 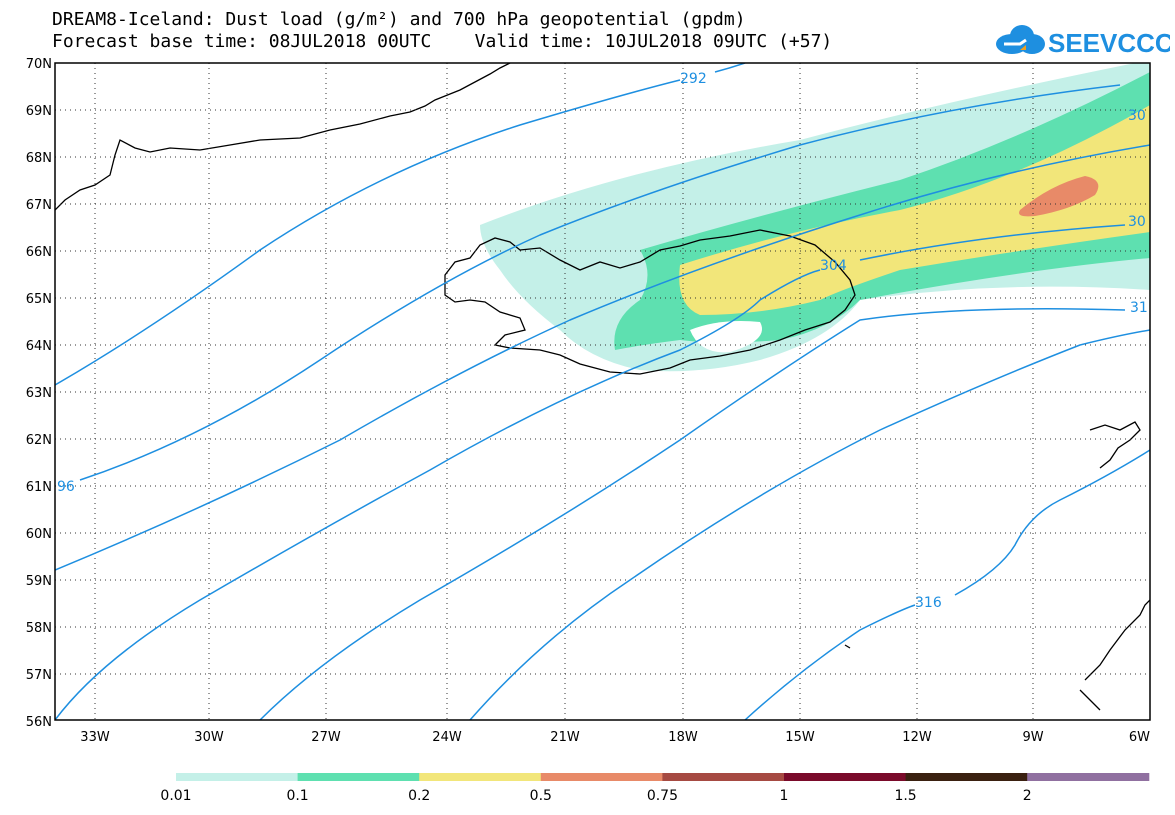 What do you see at coordinates (326, 737) in the screenshot?
I see `lon-tick-label: 27W` at bounding box center [326, 737].